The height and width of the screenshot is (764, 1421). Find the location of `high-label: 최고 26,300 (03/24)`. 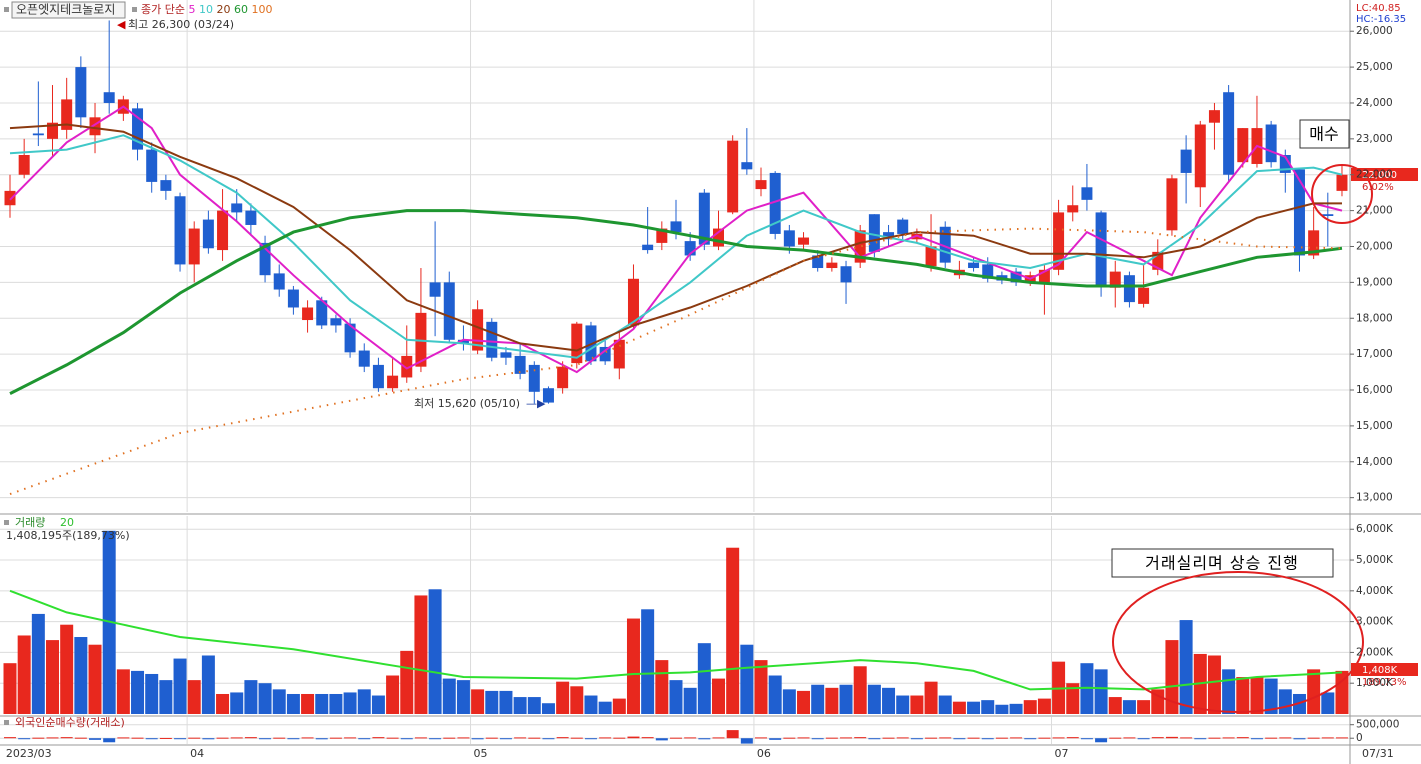

high-label: 최고 26,300 (03/24) is located at coordinates (181, 24).